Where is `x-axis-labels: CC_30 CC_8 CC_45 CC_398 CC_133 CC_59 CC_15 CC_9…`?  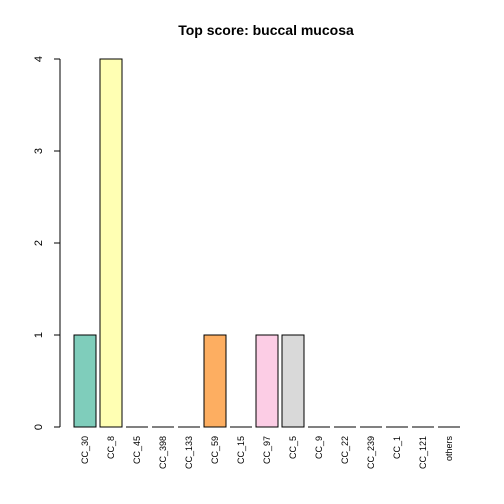 x-axis-labels: CC_30 CC_8 CC_45 CC_398 CC_133 CC_59 CC_15 CC_9… is located at coordinates (267, 453).